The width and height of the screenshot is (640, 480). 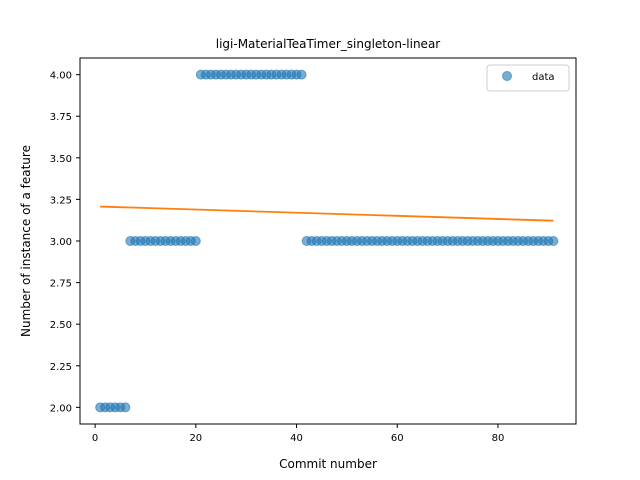 I want to click on y-tick-label: 3.00, so click(x=61, y=242).